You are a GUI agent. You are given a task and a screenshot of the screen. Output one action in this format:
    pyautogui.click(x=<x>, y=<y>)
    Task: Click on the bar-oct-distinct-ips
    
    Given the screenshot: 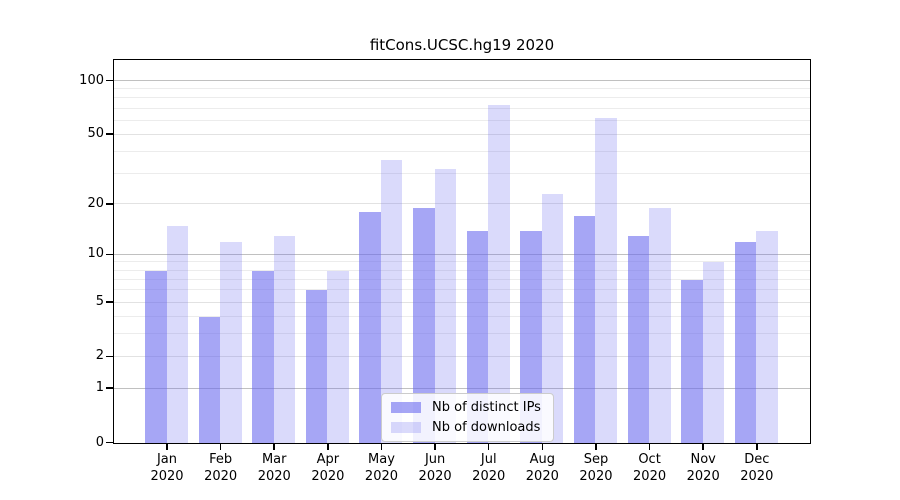 What is the action you would take?
    pyautogui.click(x=638, y=339)
    